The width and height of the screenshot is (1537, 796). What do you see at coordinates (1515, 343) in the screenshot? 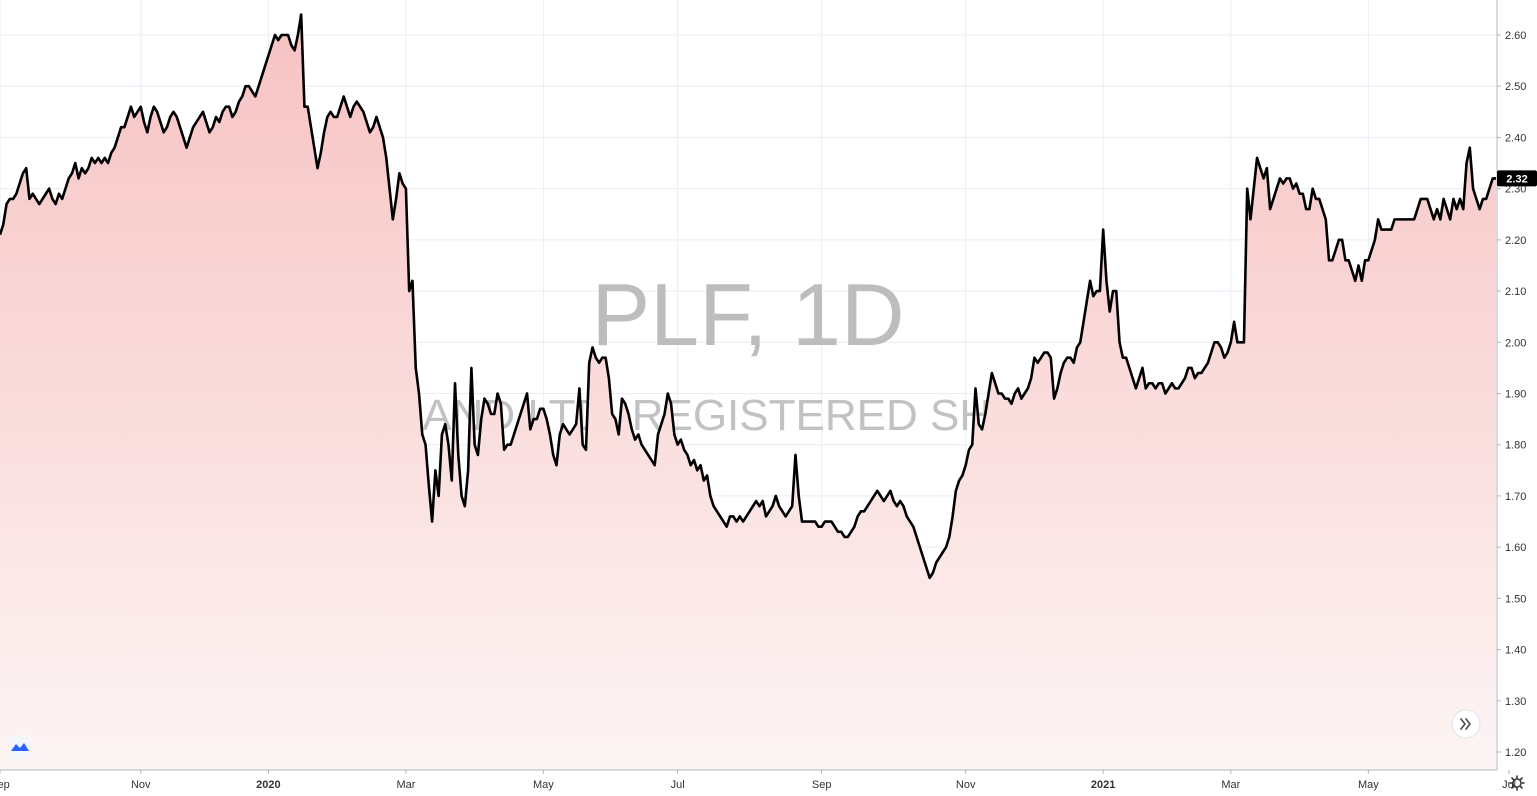
I see `y-tick-label: 2.00` at bounding box center [1515, 343].